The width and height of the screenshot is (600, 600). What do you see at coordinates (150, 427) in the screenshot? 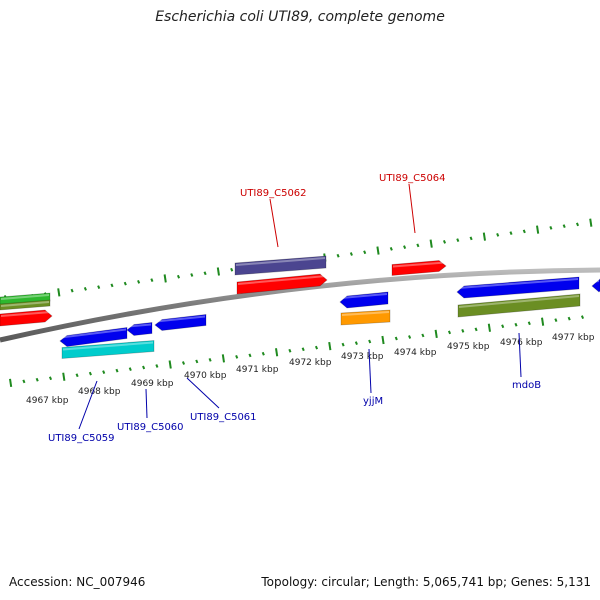
I see `gene-label: UTI89_C5060` at bounding box center [150, 427].